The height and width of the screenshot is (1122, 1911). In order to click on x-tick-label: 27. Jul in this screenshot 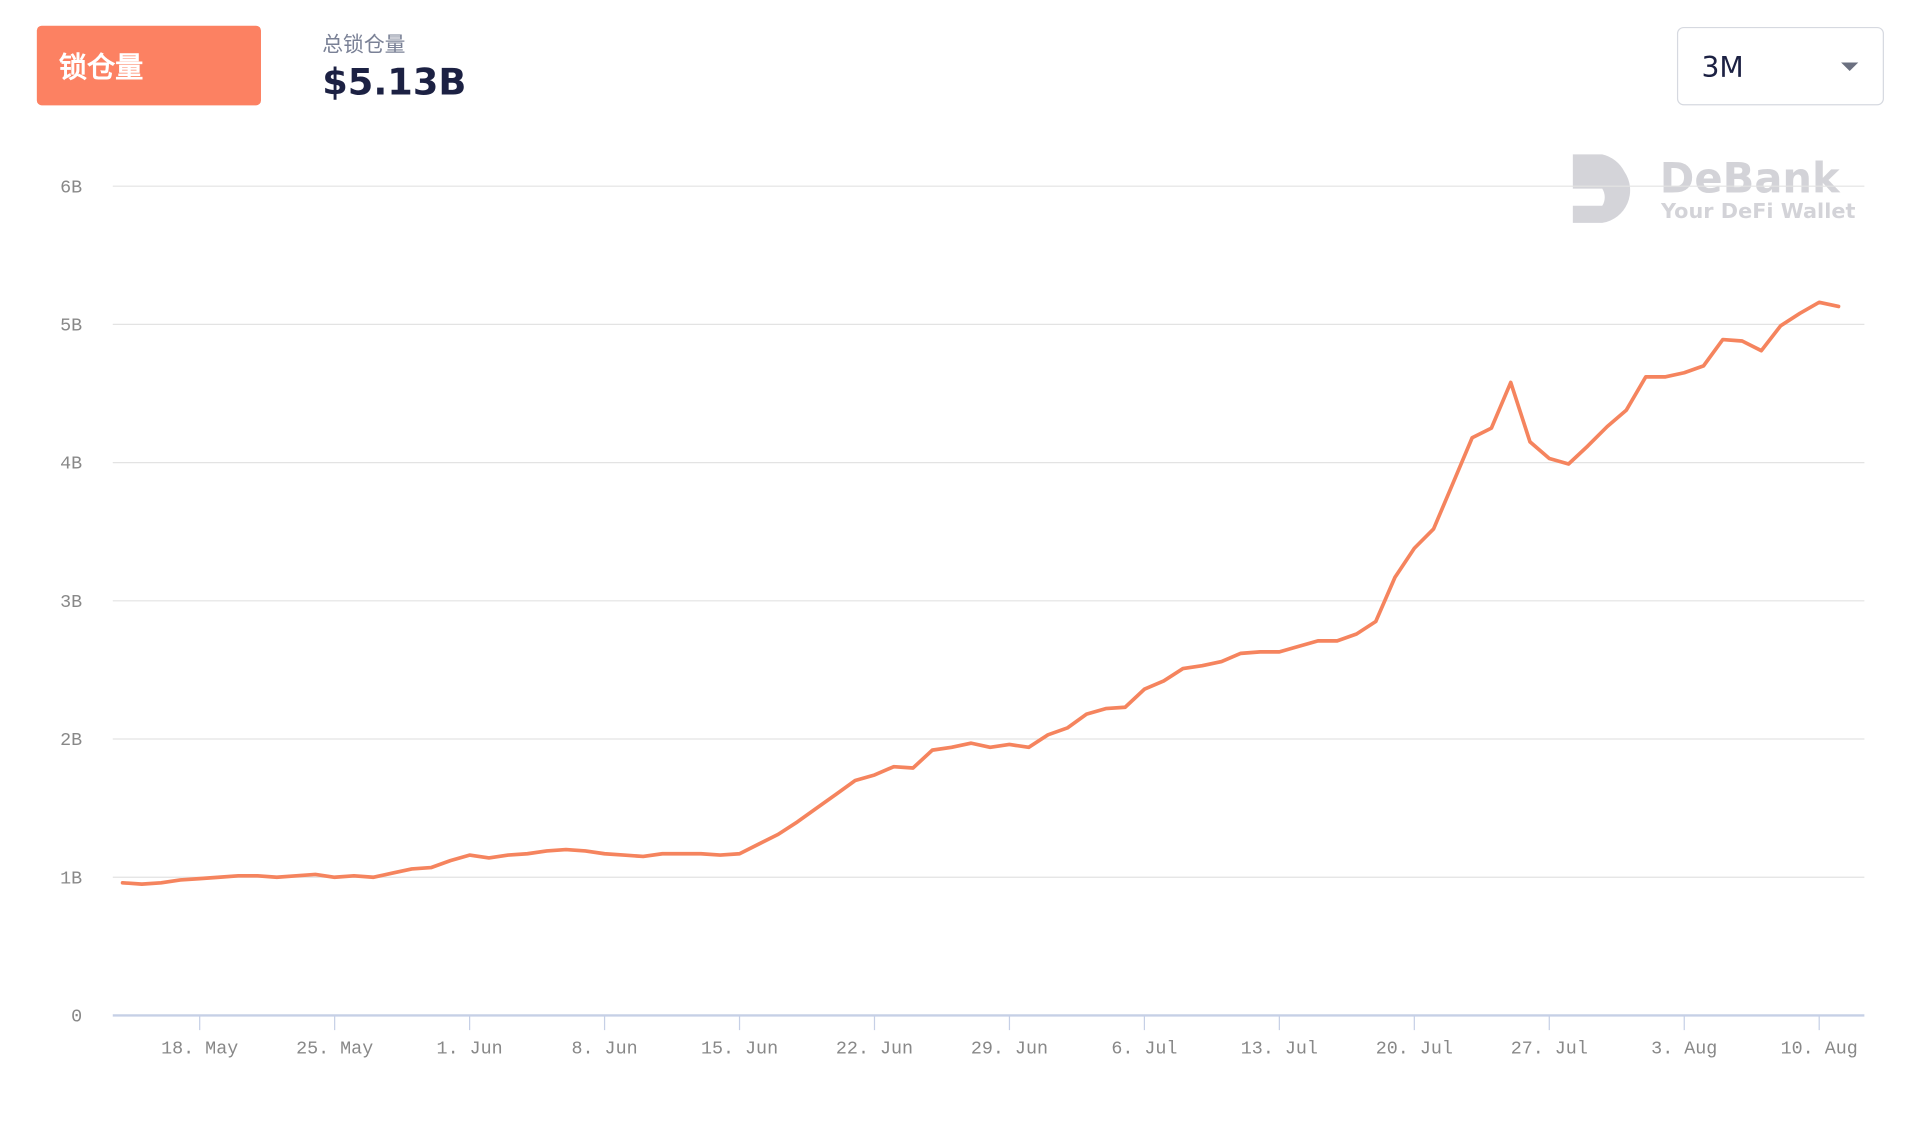, I will do `click(1549, 1048)`.